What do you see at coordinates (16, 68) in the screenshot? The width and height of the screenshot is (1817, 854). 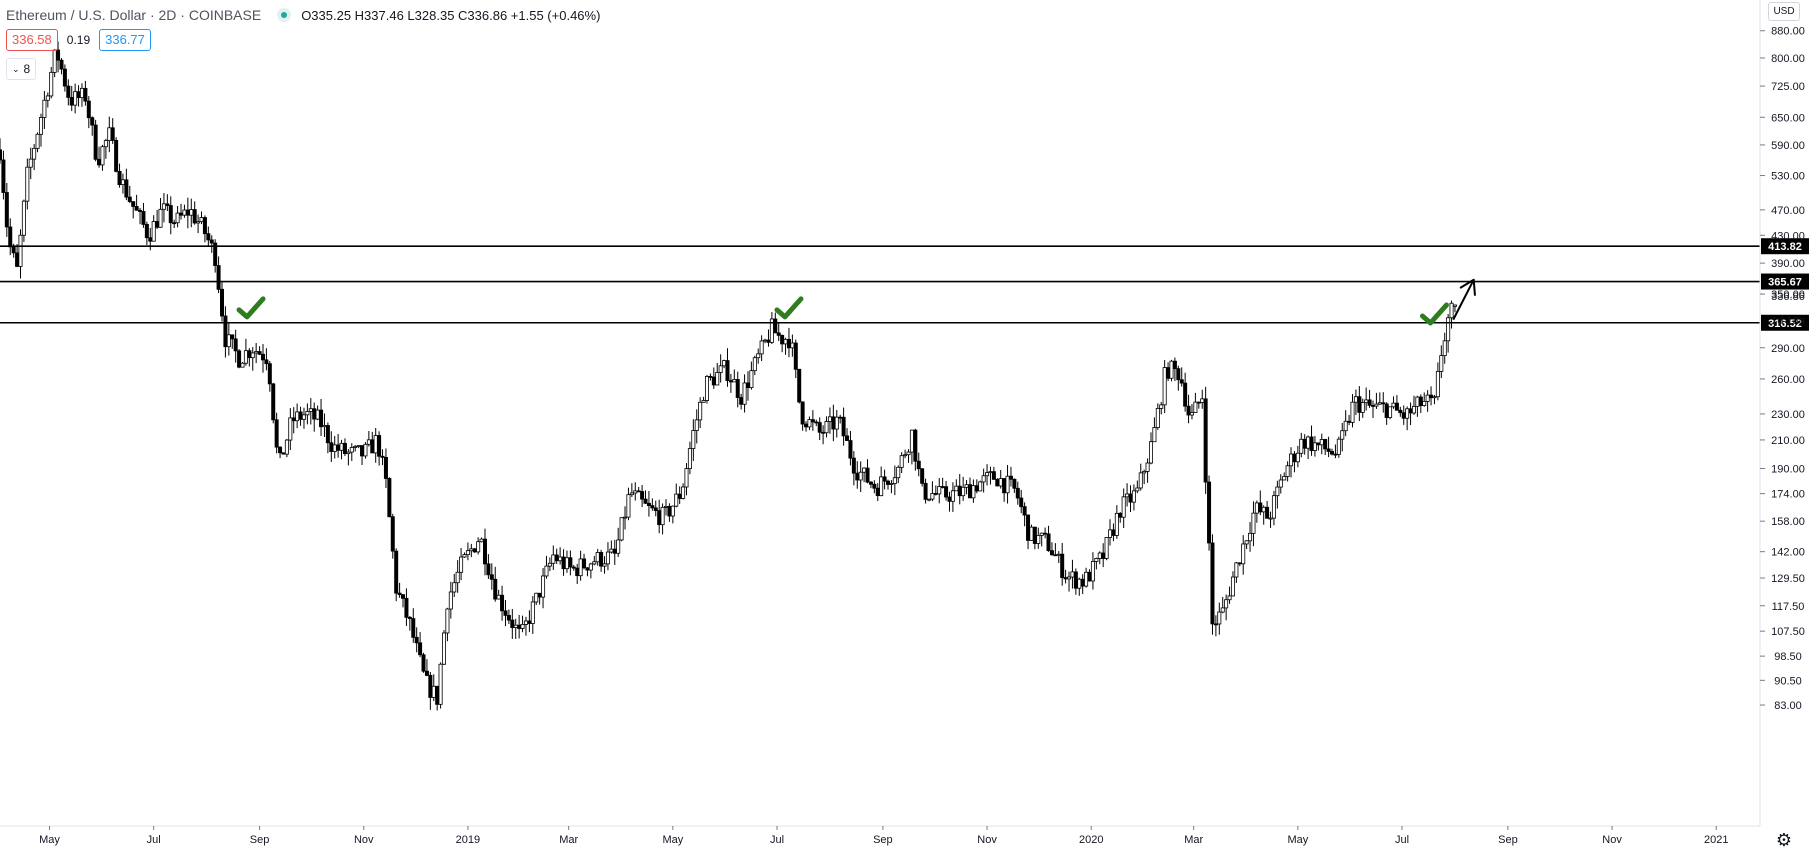 I see `chevron-down-icon: ⌄` at bounding box center [16, 68].